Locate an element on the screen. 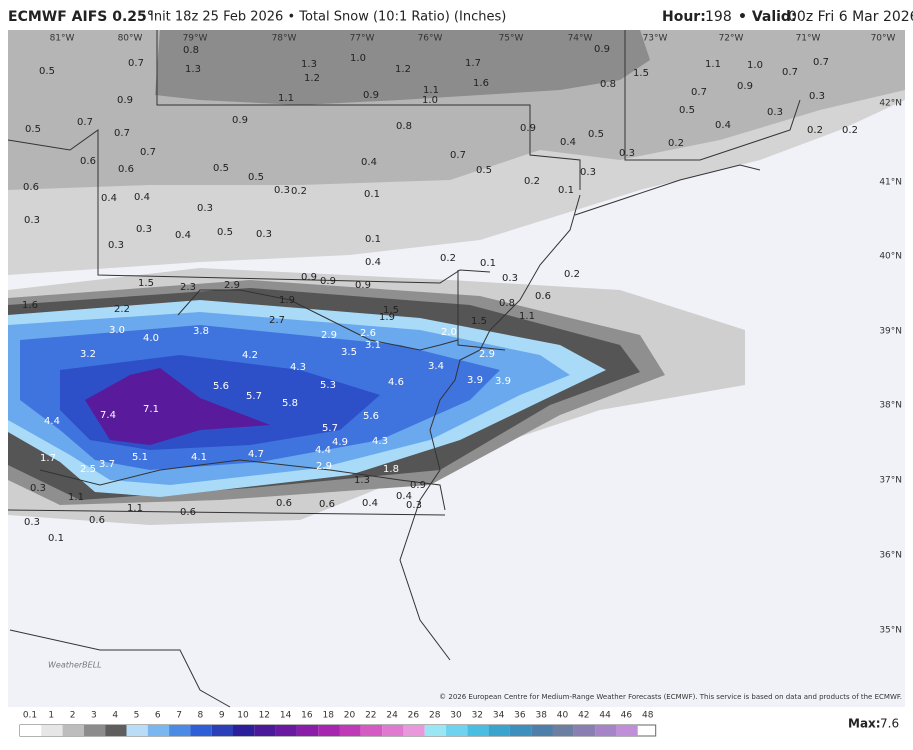 Image resolution: width=913 pixels, height=750 pixels. coastline is located at coordinates (667, 190).